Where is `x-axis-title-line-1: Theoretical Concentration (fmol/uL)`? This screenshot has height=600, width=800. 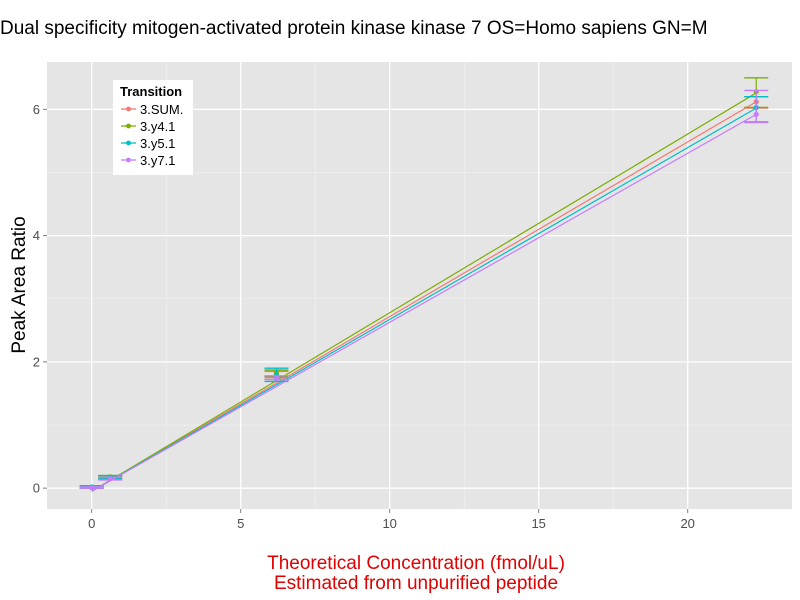 x-axis-title-line-1: Theoretical Concentration (fmol/uL) is located at coordinates (416, 563).